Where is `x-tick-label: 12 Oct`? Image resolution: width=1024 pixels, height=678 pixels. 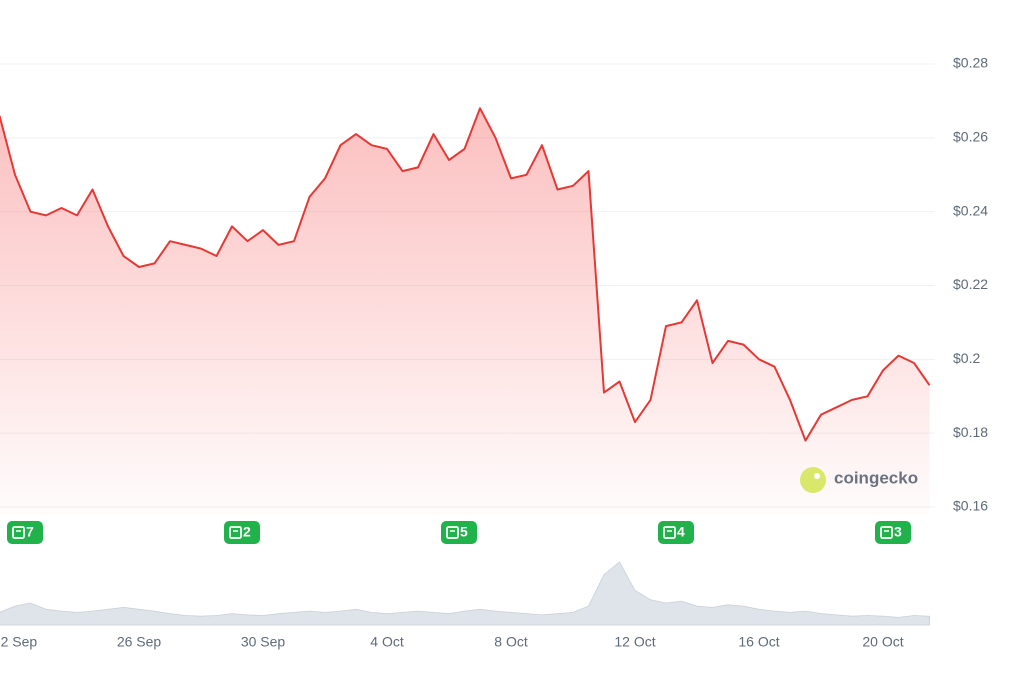 x-tick-label: 12 Oct is located at coordinates (634, 642).